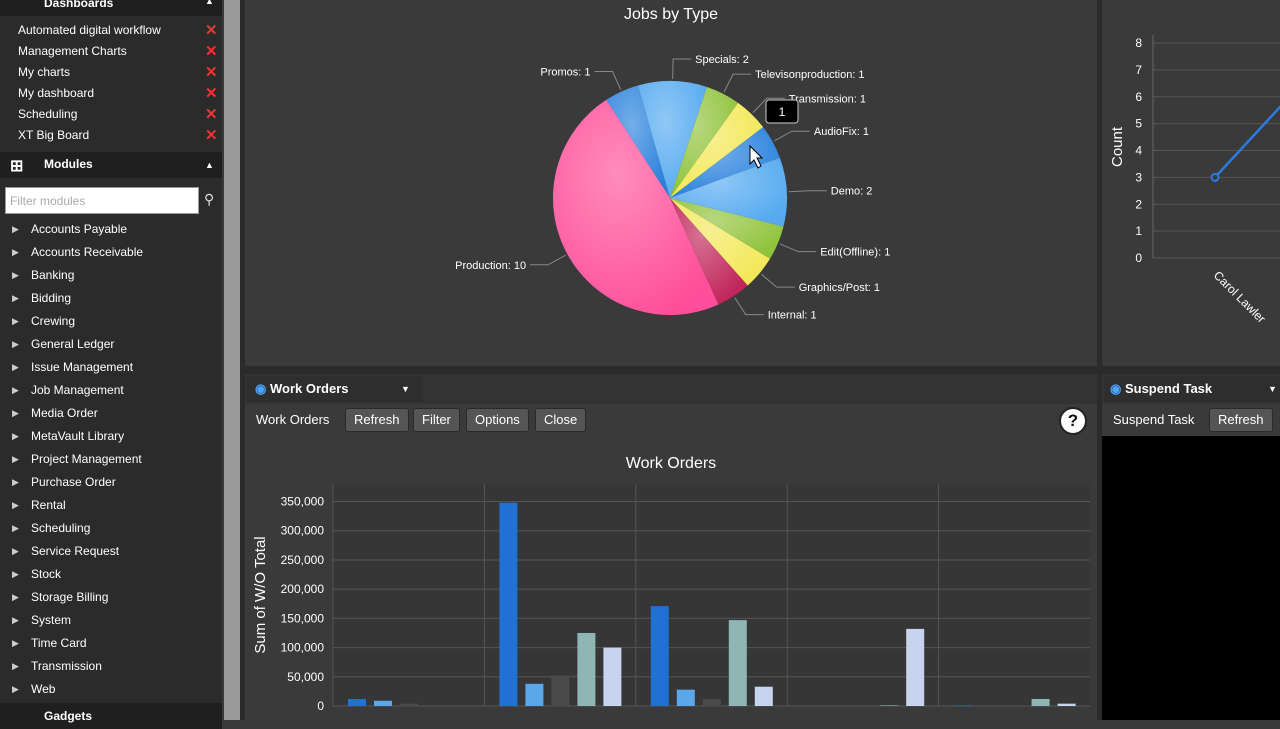 The width and height of the screenshot is (1280, 729). Describe the element at coordinates (497, 420) in the screenshot. I see `toolbar-button: Options` at that location.